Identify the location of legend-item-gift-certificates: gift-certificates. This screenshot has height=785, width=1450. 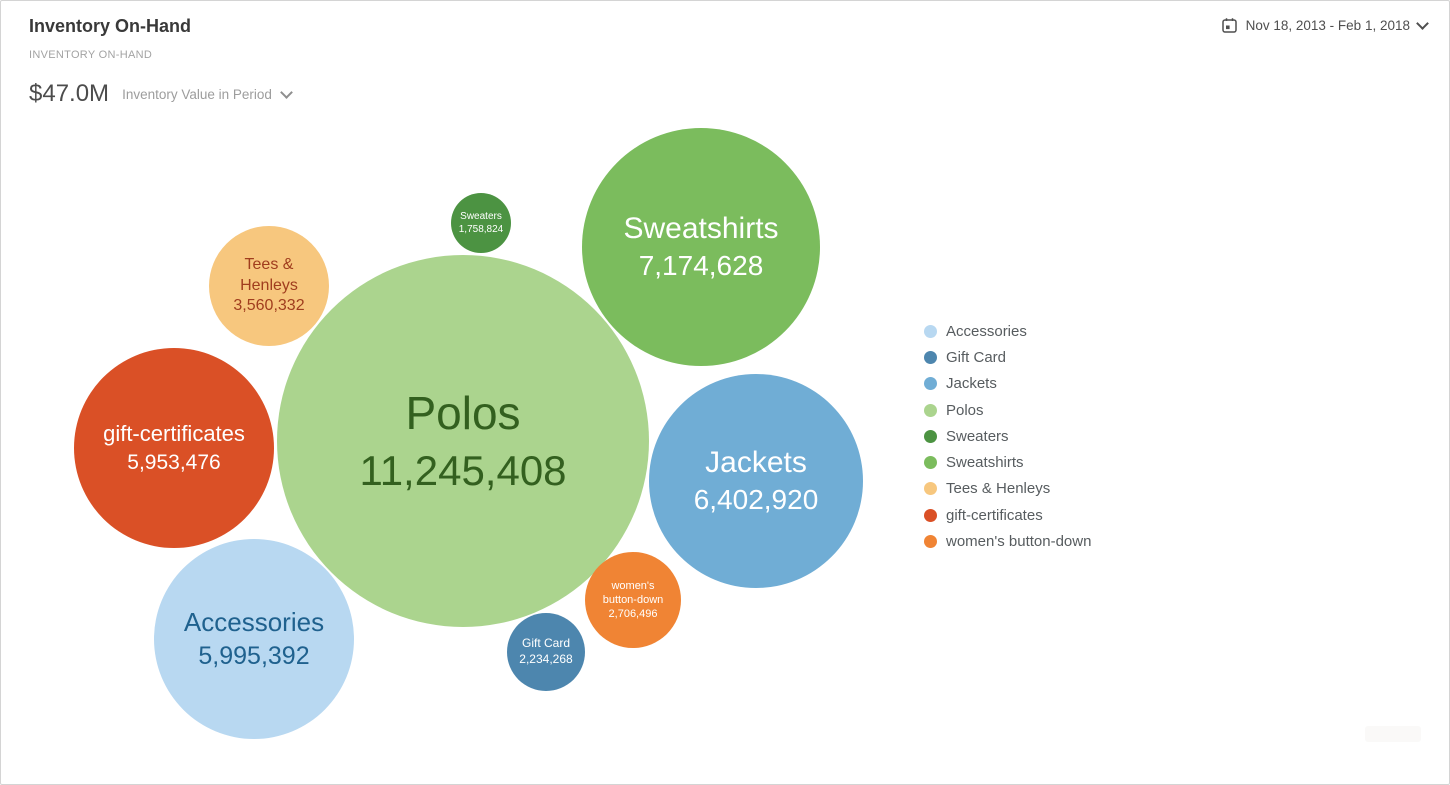
(1007, 515).